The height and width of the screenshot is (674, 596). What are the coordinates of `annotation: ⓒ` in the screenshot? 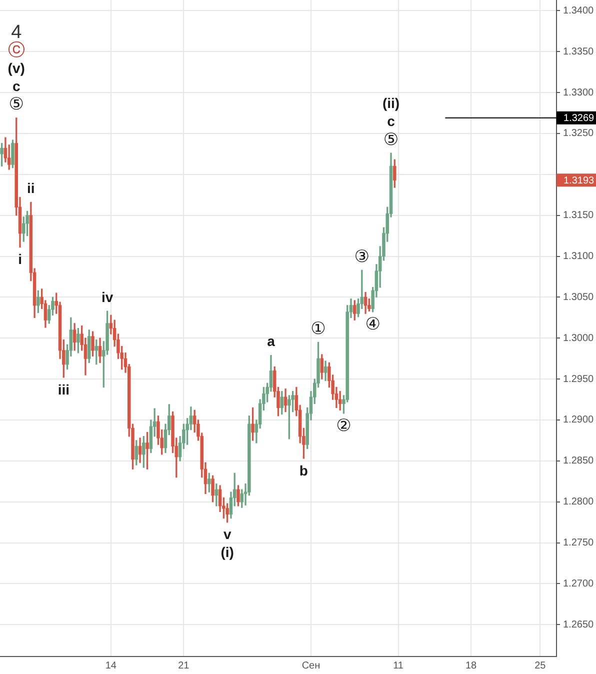 It's located at (16, 50).